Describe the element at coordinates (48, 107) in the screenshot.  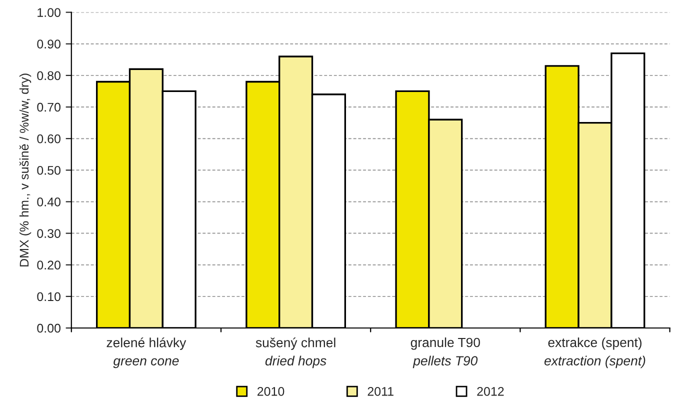
I see `y-tick-label: 0.70` at that location.